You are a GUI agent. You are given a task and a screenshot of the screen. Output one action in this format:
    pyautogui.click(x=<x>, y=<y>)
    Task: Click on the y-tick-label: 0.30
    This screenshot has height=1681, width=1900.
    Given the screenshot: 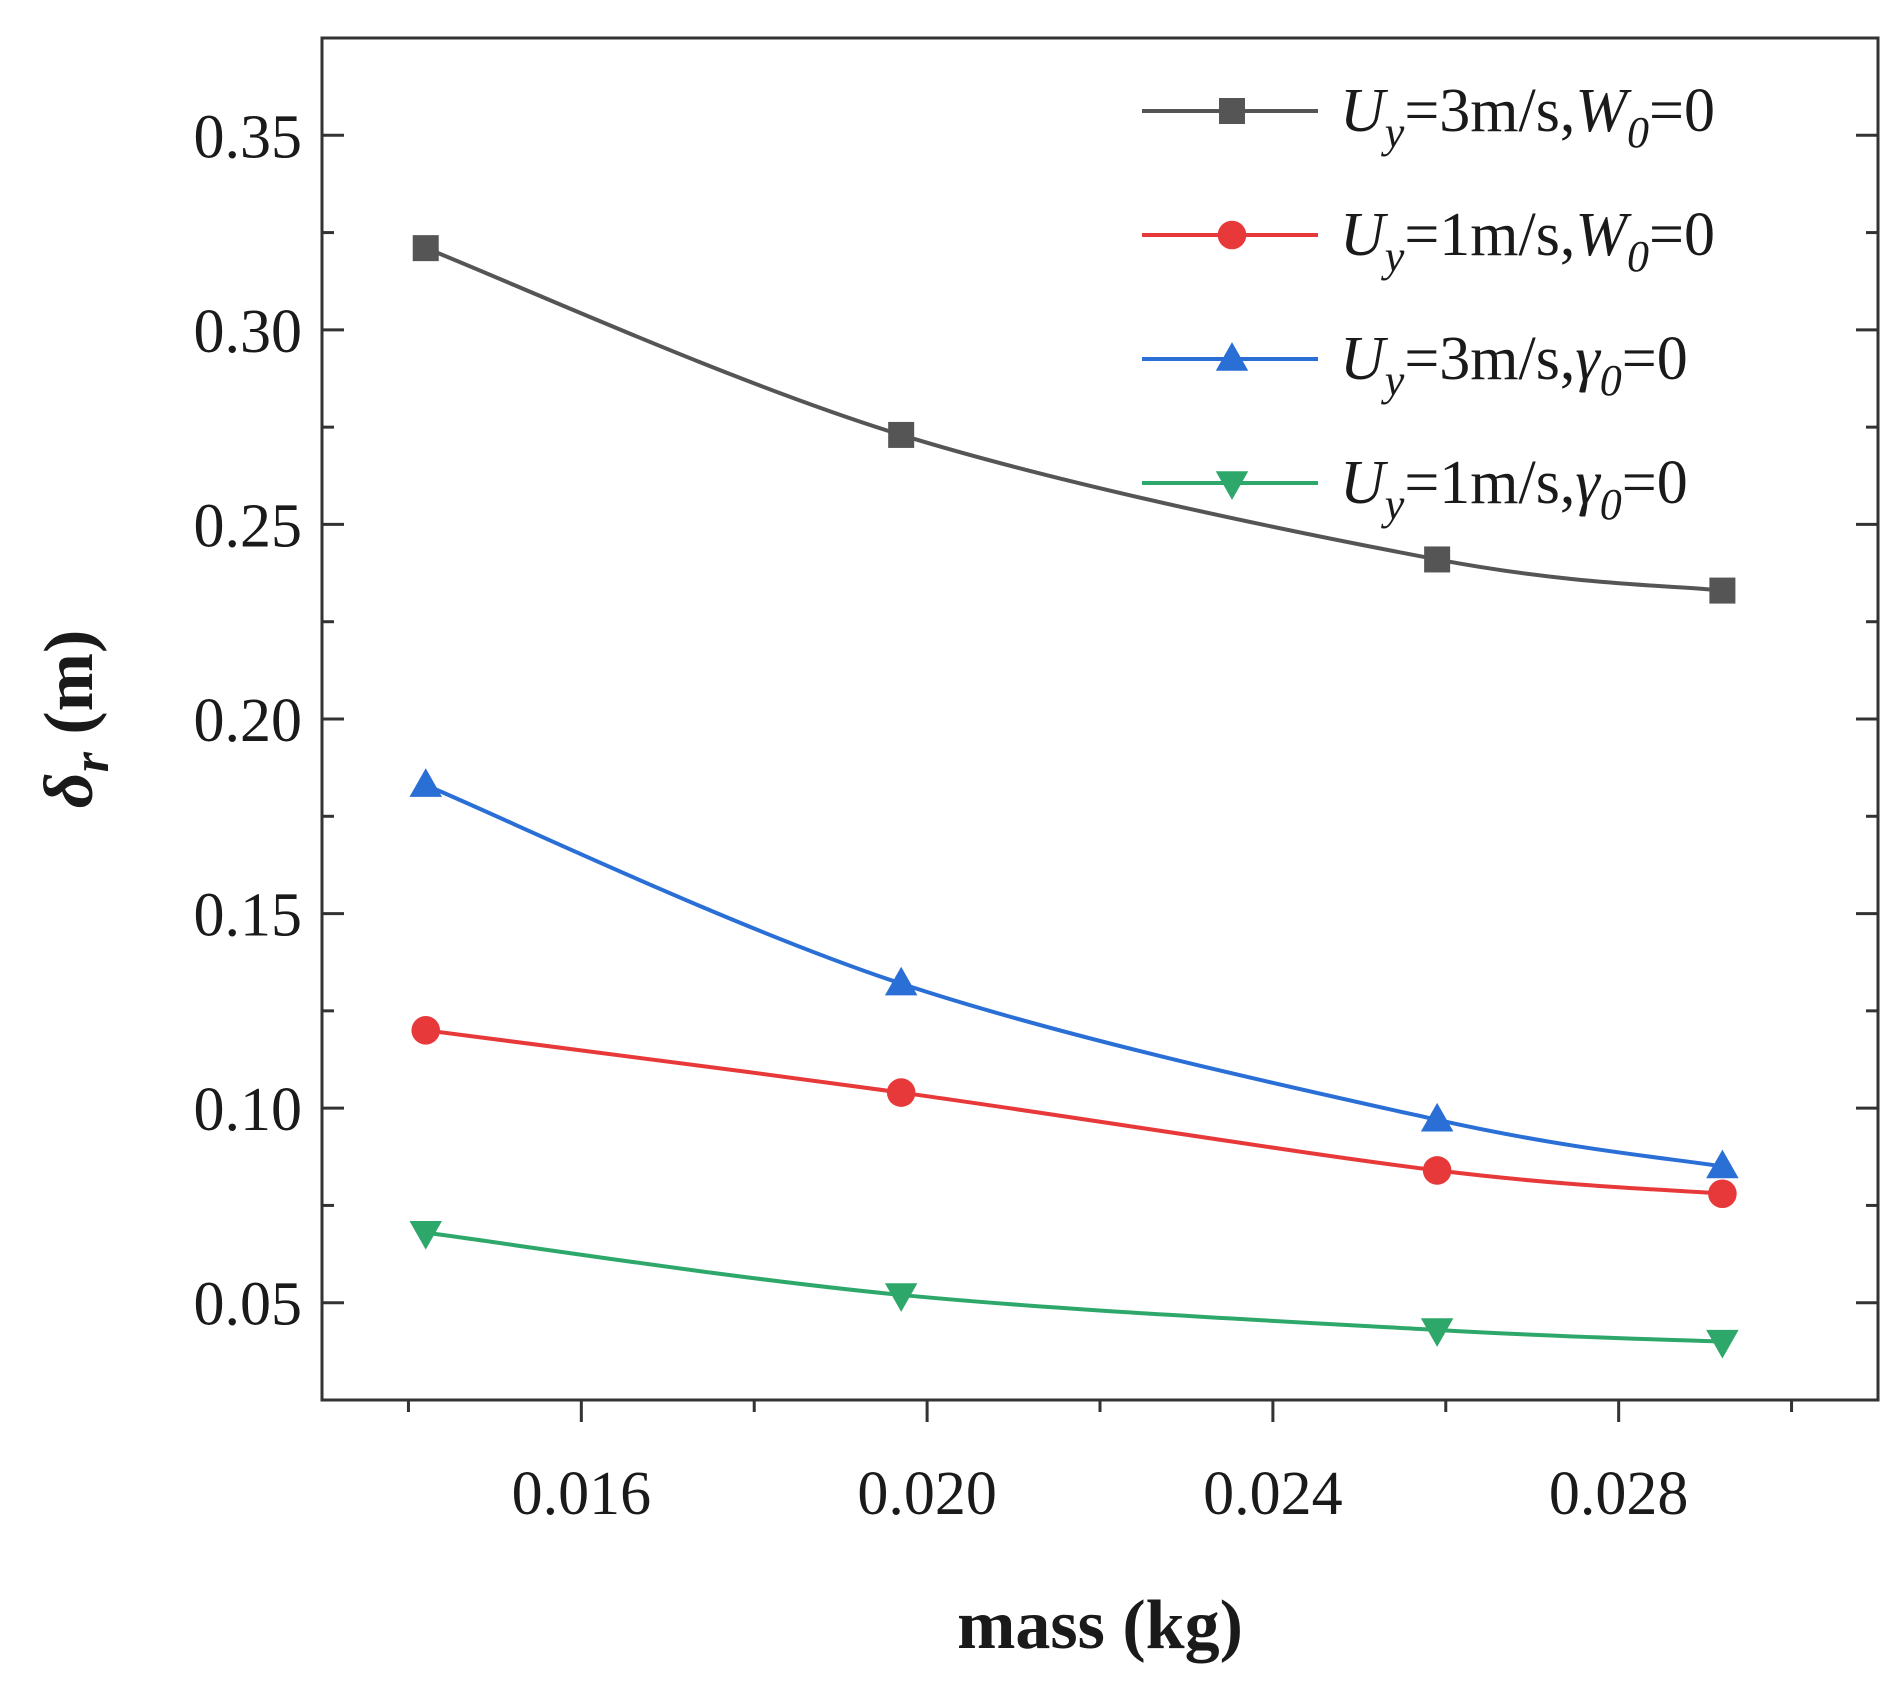 What is the action you would take?
    pyautogui.click(x=248, y=332)
    